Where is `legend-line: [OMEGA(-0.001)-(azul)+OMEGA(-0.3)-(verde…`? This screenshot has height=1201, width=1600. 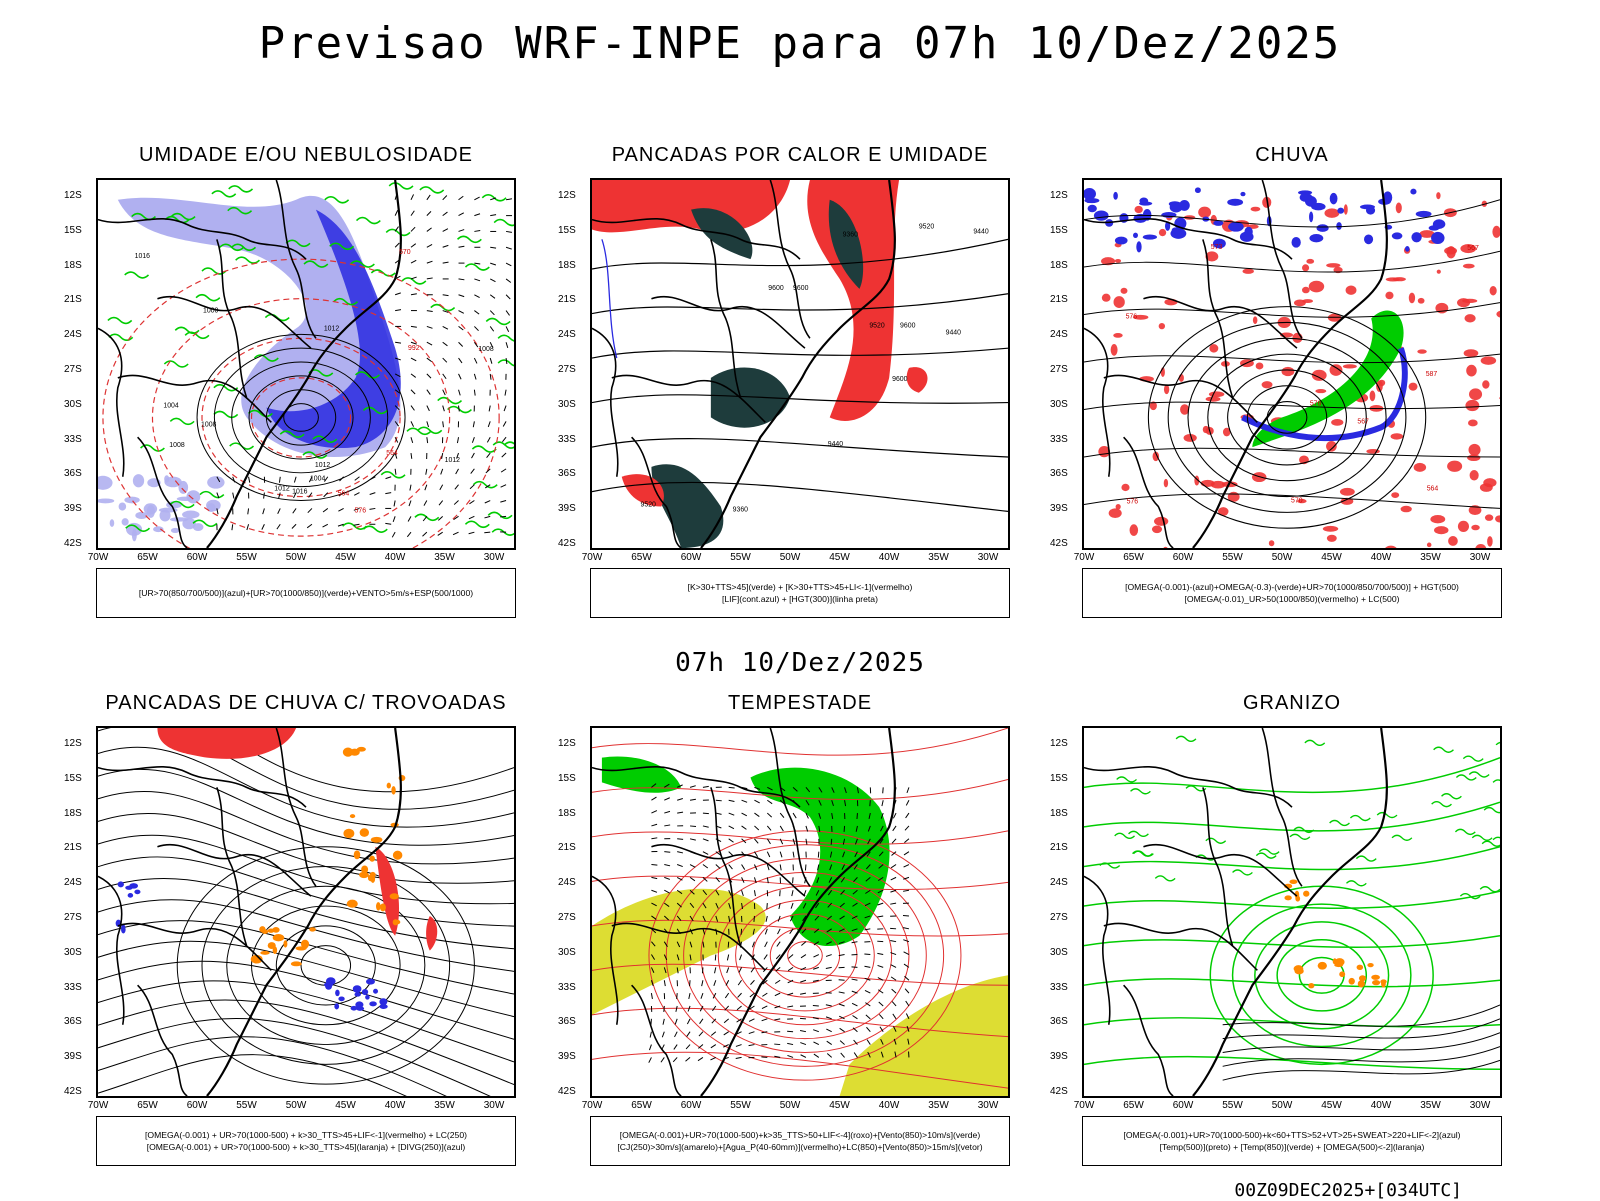
legend-line: [OMEGA(-0.001)-(azul)+OMEGA(-0.3)-(verde… is located at coordinates (1292, 587).